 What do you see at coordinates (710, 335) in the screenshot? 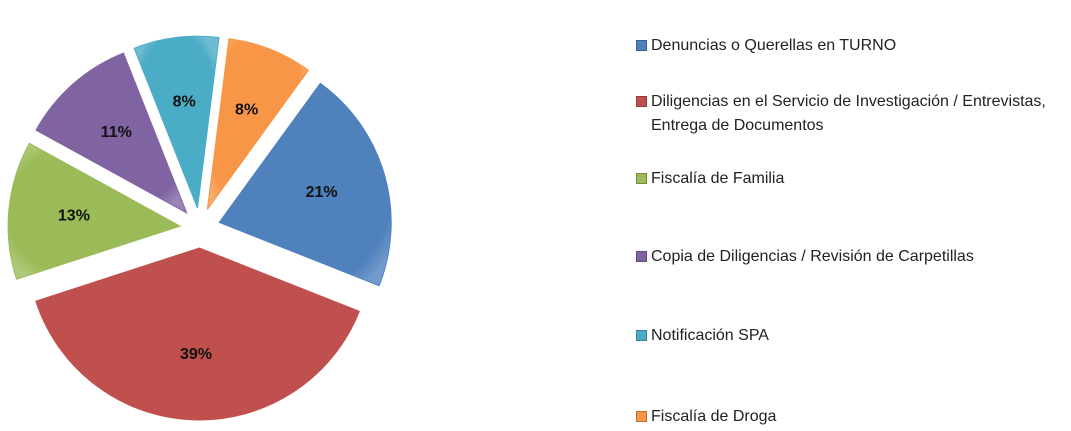
I see `legend-label: Notificación SPA` at bounding box center [710, 335].